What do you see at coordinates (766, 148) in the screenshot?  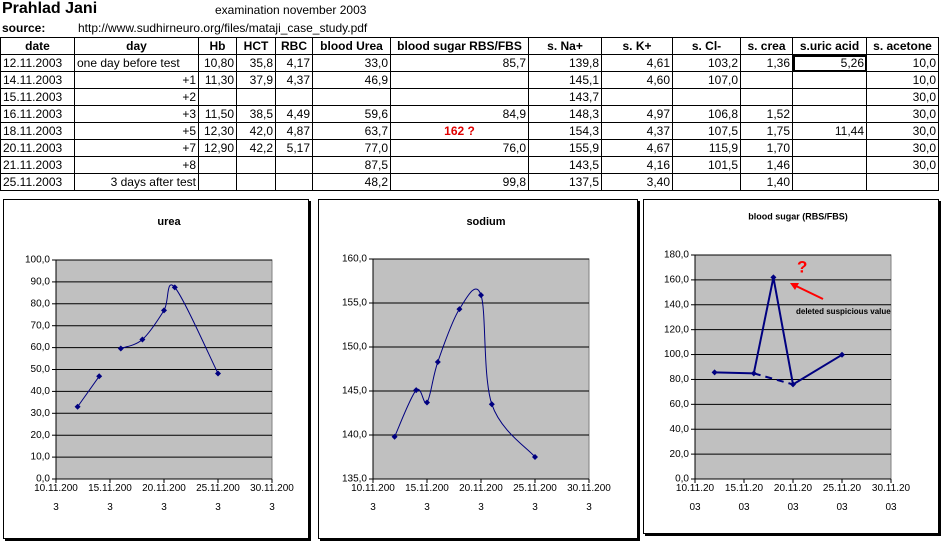 I see `cell: 1,70` at bounding box center [766, 148].